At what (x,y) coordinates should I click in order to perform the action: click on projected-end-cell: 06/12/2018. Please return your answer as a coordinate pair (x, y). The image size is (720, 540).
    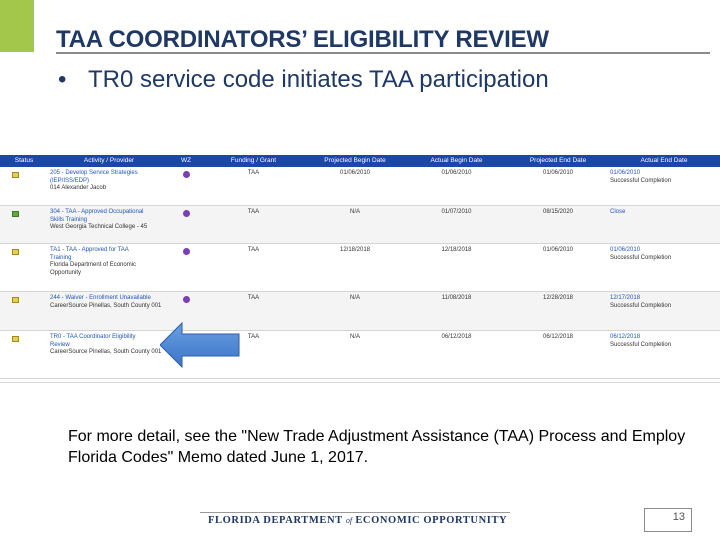
    Looking at the image, I should click on (558, 337).